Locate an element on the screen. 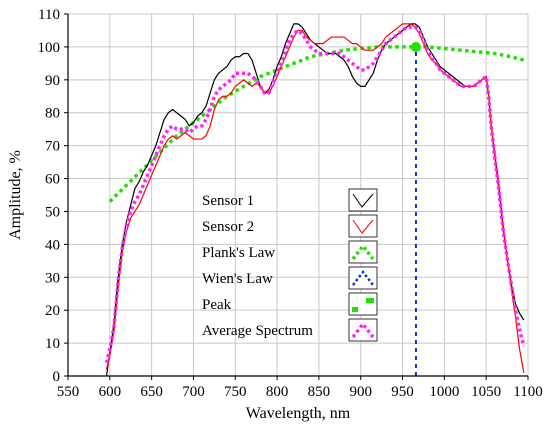 The image size is (550, 430). legend-label-plank-s-law: Plank's Law is located at coordinates (238, 253).